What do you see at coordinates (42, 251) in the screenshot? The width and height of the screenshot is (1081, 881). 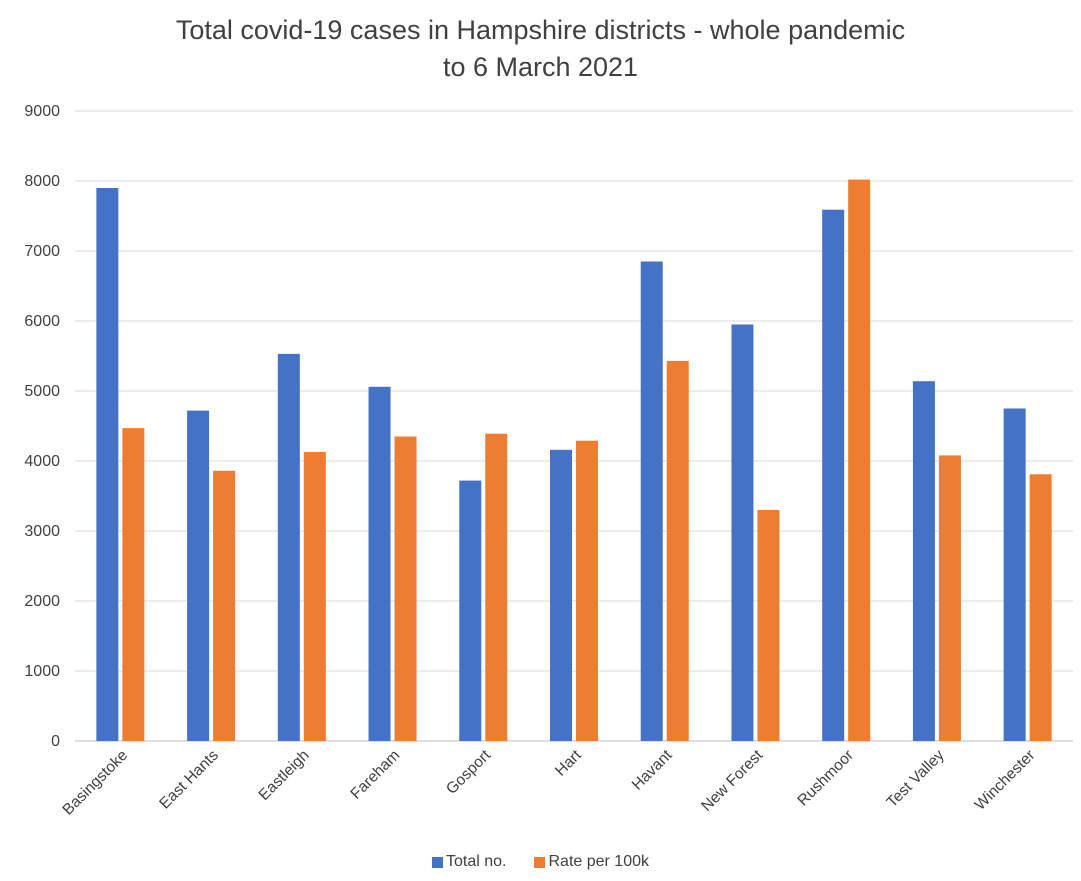 I see `y-tick-label: 7000` at bounding box center [42, 251].